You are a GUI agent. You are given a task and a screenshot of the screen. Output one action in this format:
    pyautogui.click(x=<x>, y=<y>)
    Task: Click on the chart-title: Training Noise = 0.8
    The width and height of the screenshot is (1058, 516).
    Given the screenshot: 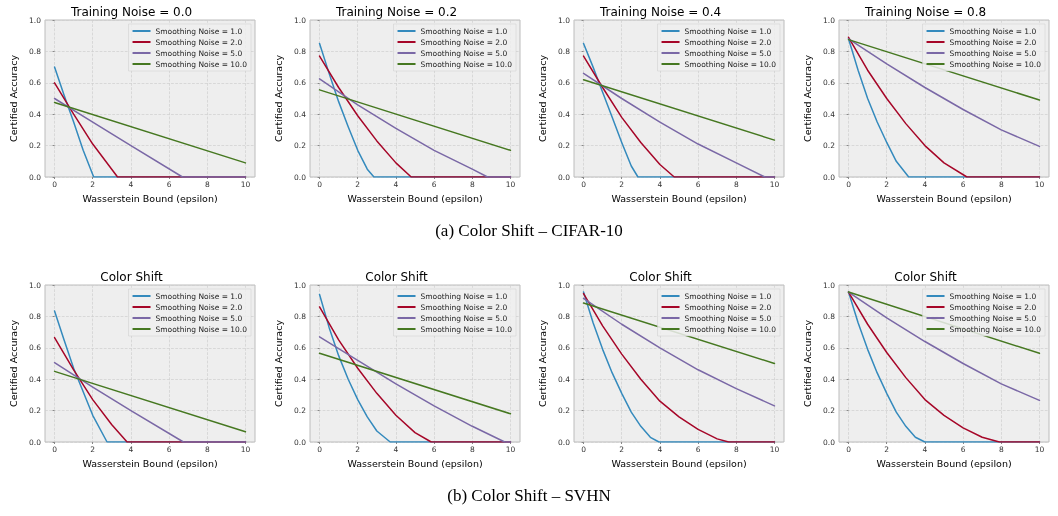 What is the action you would take?
    pyautogui.click(x=924, y=12)
    